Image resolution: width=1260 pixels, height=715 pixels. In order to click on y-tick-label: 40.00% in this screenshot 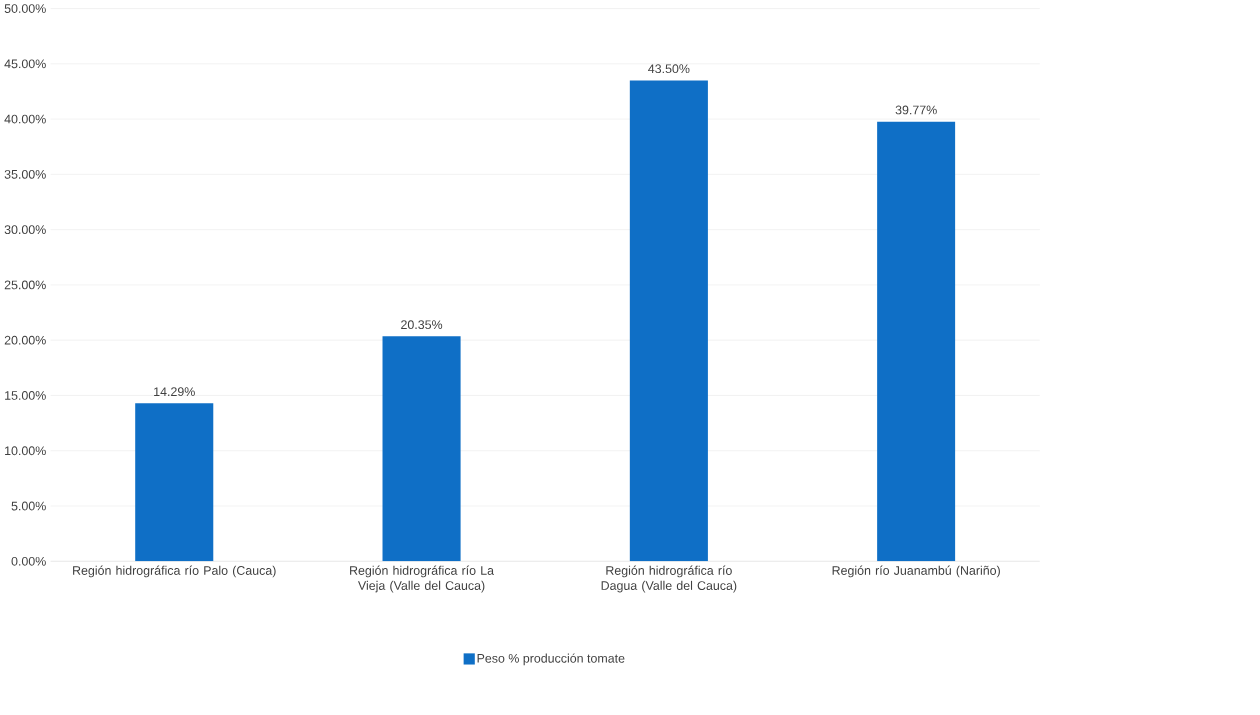, I will do `click(25, 119)`.